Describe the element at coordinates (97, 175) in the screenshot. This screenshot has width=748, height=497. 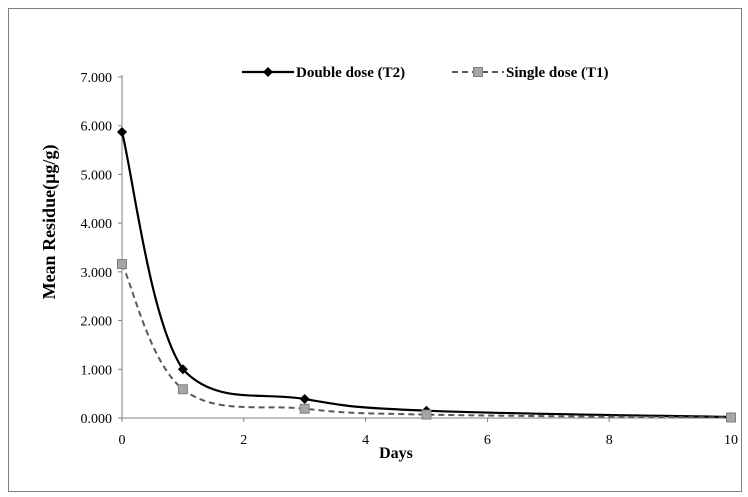
I see `y-tick-label: 5.000` at that location.